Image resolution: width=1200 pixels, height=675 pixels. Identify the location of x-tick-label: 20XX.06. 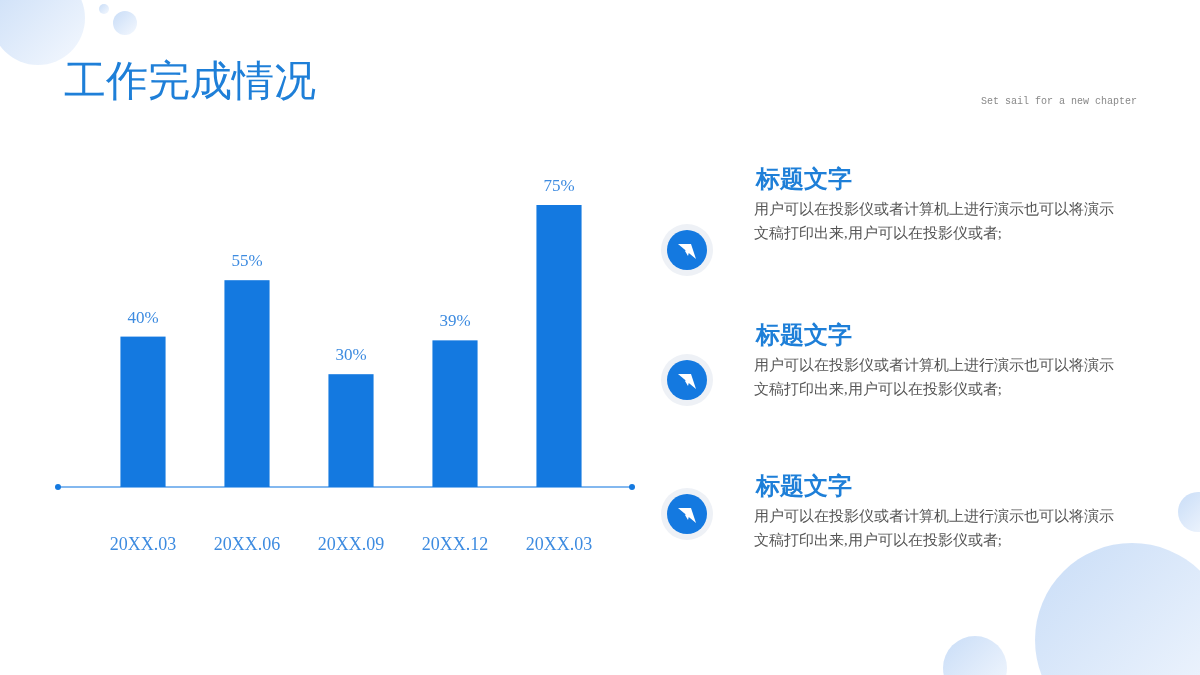
(247, 544).